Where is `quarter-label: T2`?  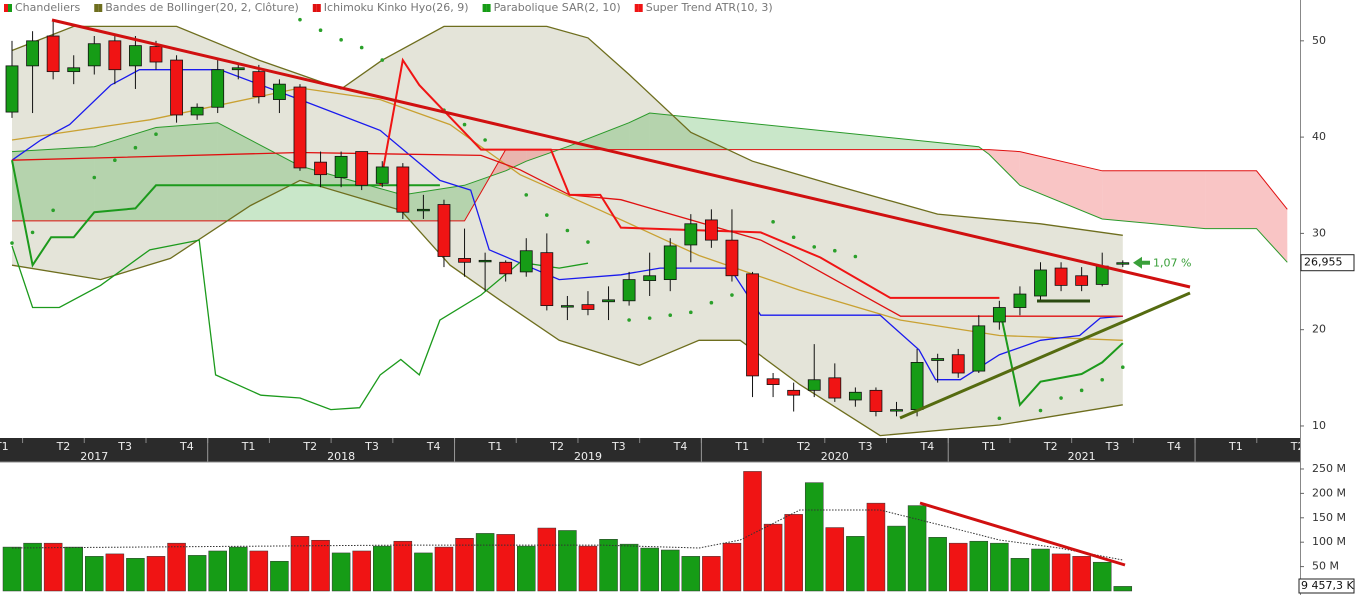 quarter-label: T2 is located at coordinates (1050, 446).